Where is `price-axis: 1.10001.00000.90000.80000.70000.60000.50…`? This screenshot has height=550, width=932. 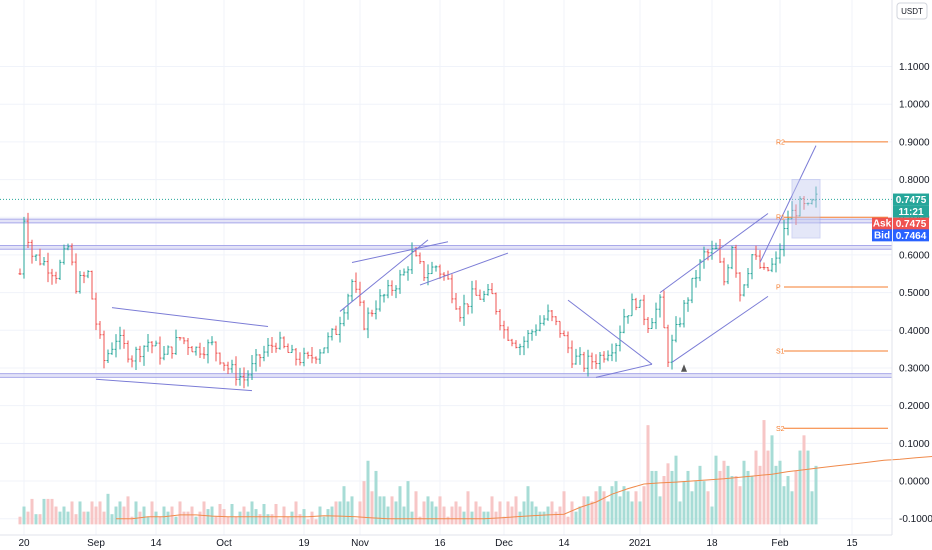 price-axis: 1.10001.00000.90000.80000.70000.60000.50… is located at coordinates (915, 293).